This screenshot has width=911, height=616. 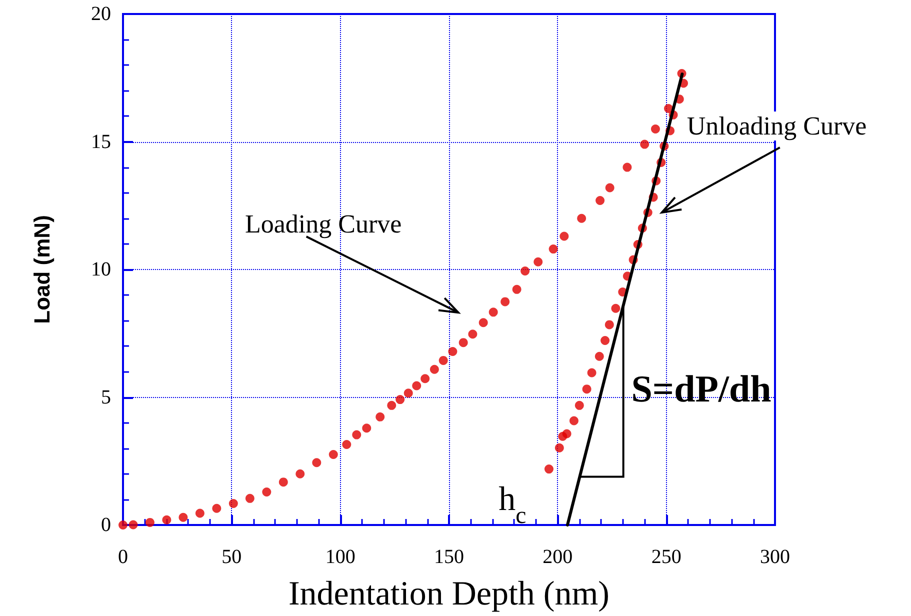 I want to click on annotation: S=dP/dh, so click(x=701, y=389).